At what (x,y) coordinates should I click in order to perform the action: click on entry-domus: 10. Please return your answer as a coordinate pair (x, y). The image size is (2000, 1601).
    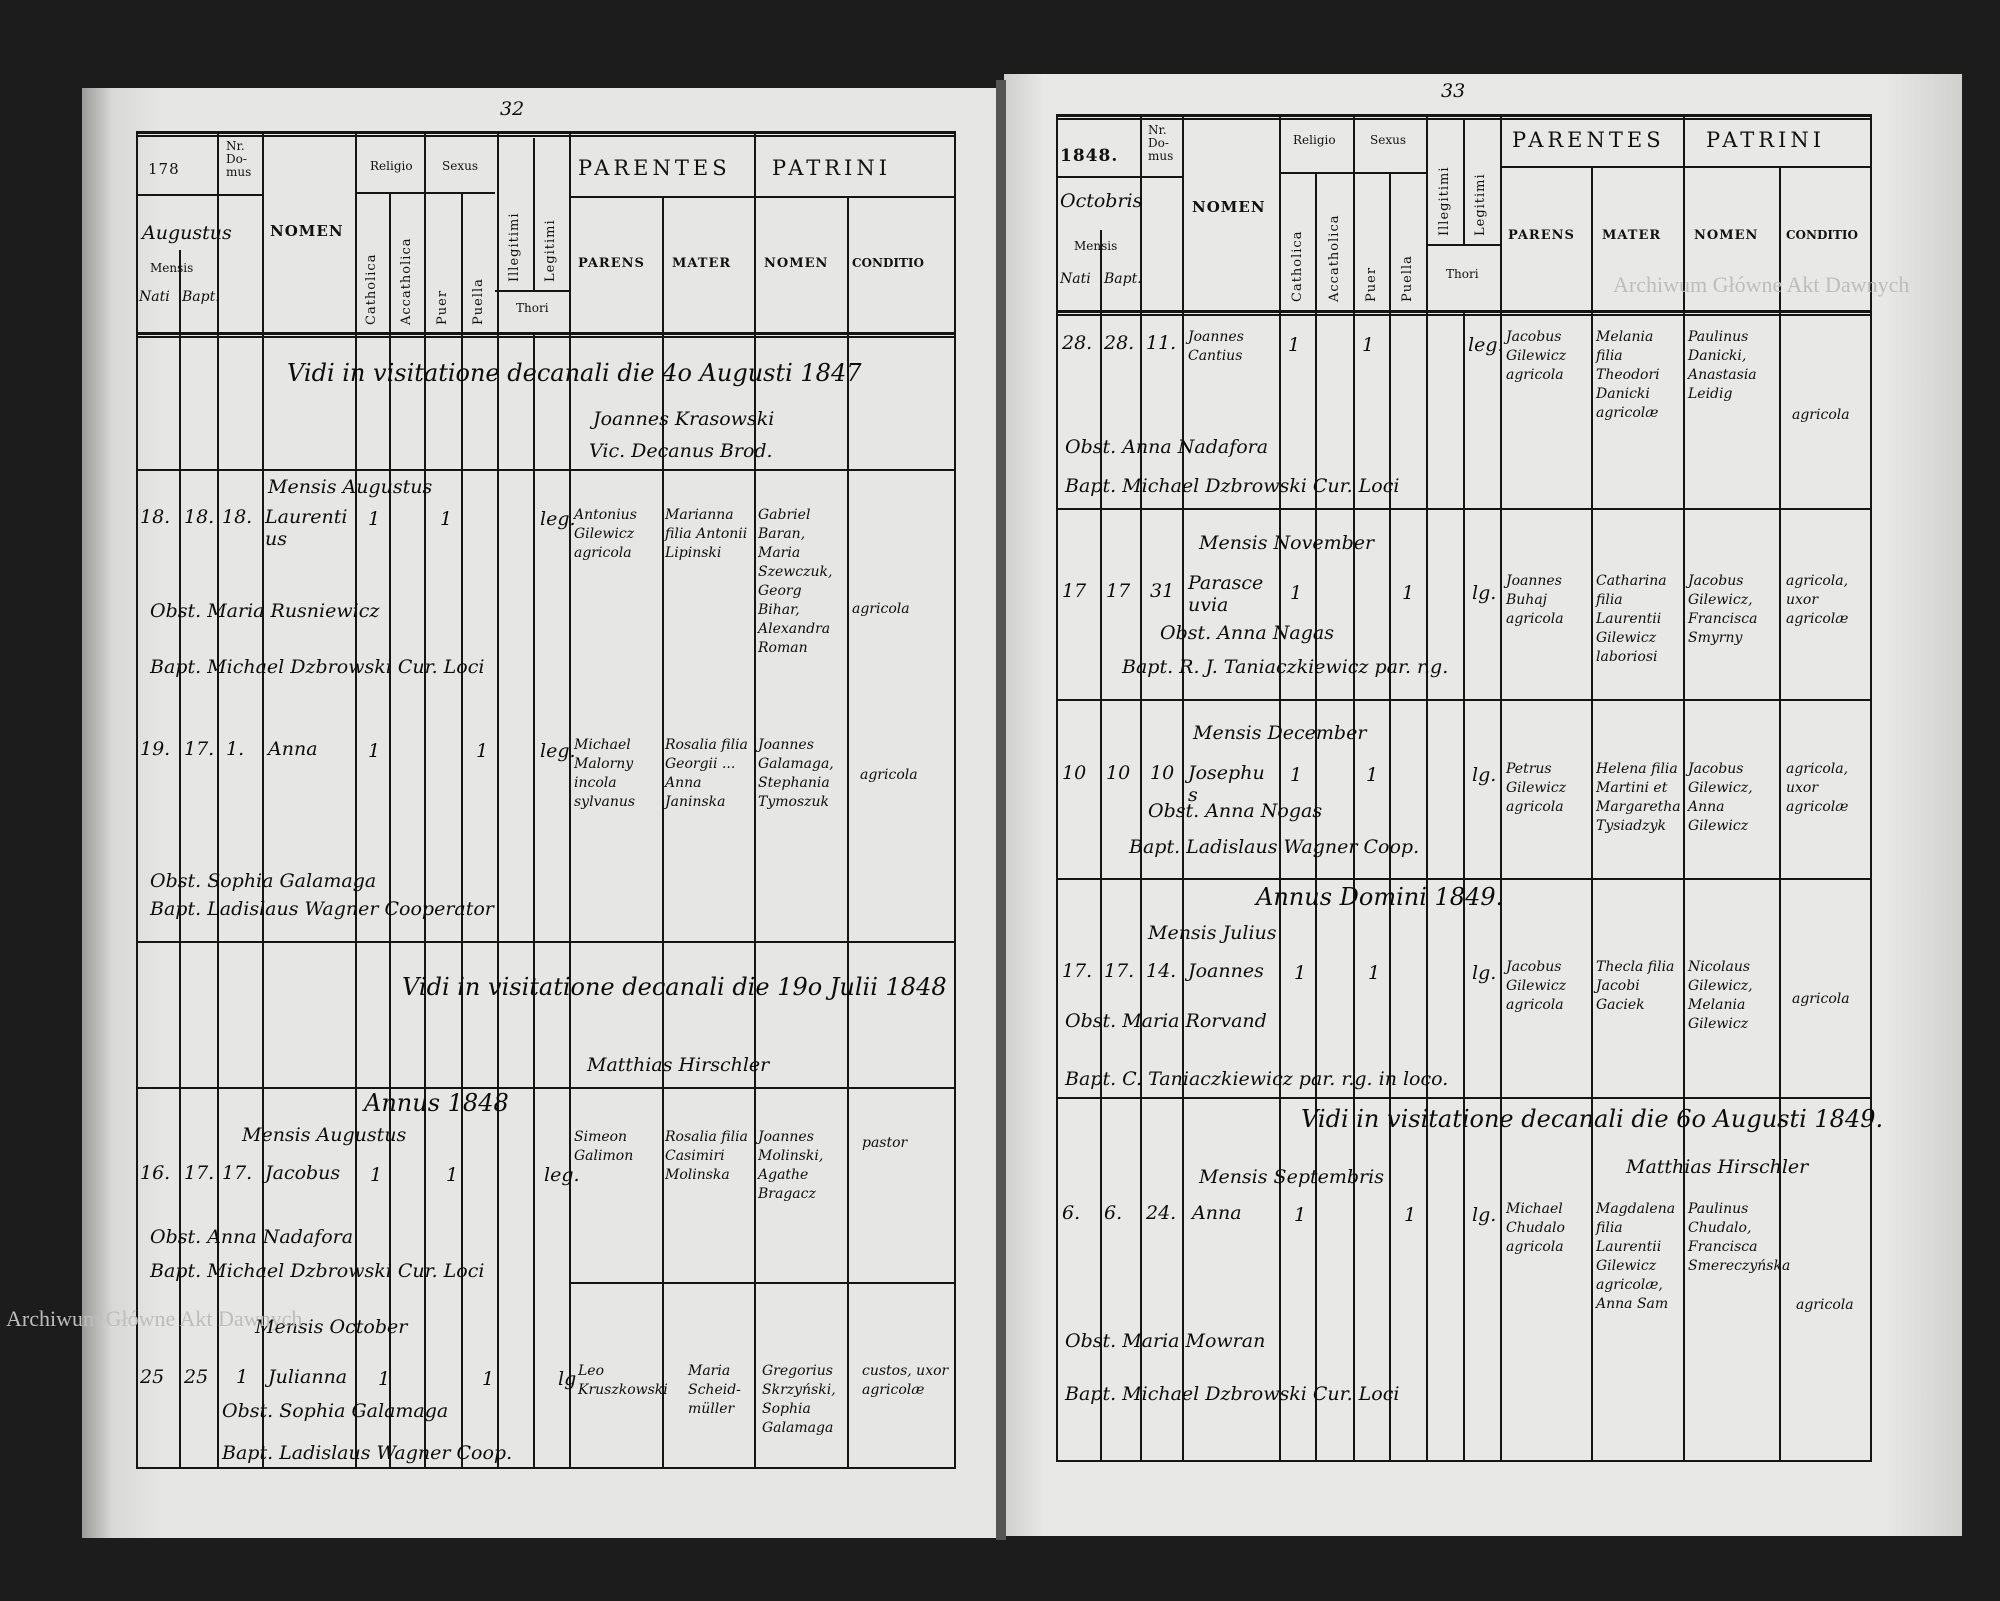
    Looking at the image, I should click on (1162, 773).